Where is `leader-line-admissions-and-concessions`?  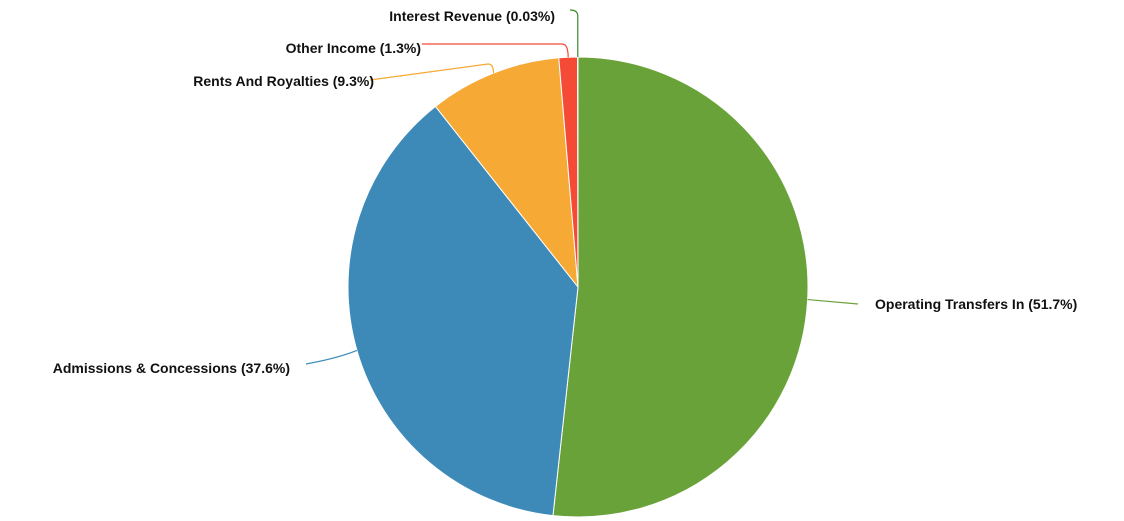
leader-line-admissions-and-concessions is located at coordinates (331, 357).